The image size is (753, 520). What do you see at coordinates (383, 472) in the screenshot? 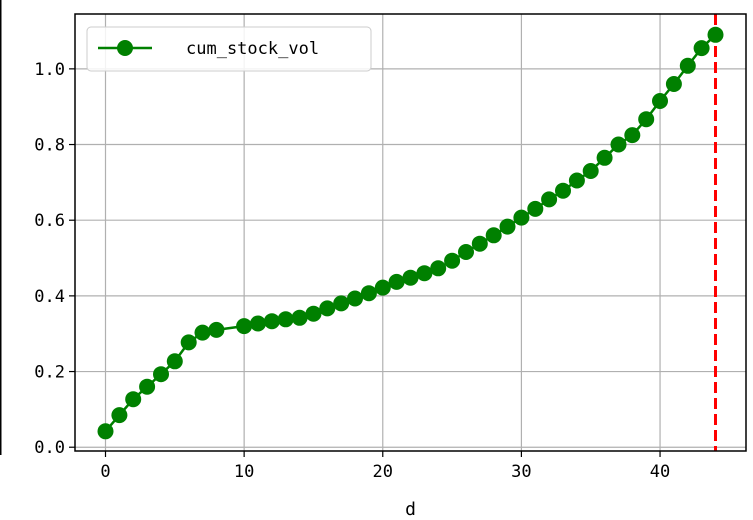
I see `x-tick-label: 20` at bounding box center [383, 472].